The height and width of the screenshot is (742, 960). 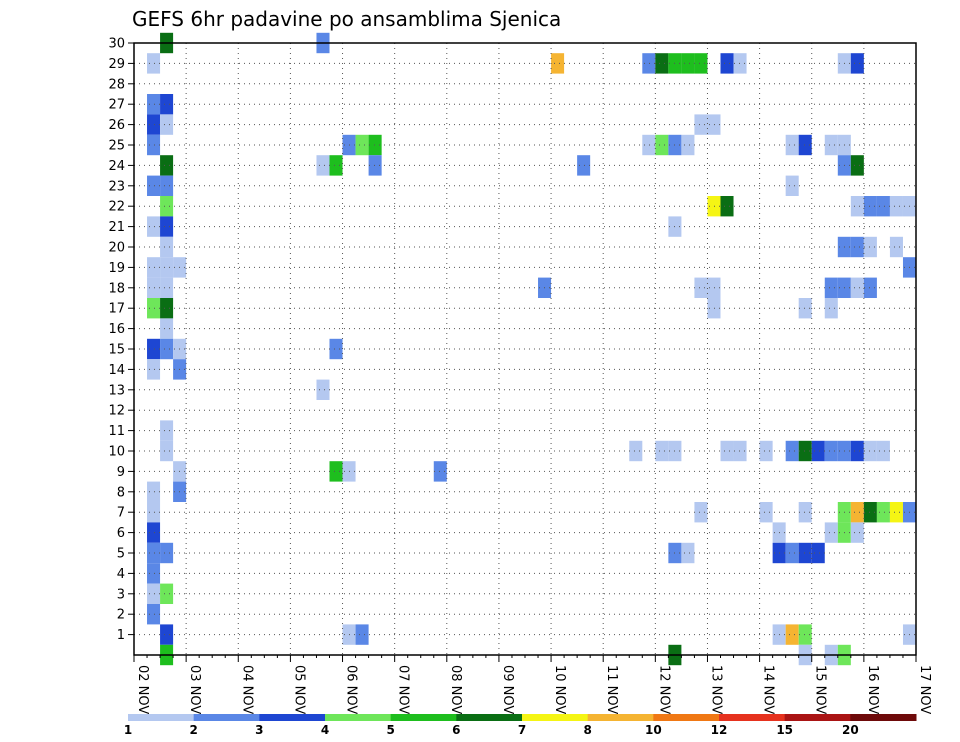 I want to click on x-tick-label: 13 NOV, so click(x=715, y=689).